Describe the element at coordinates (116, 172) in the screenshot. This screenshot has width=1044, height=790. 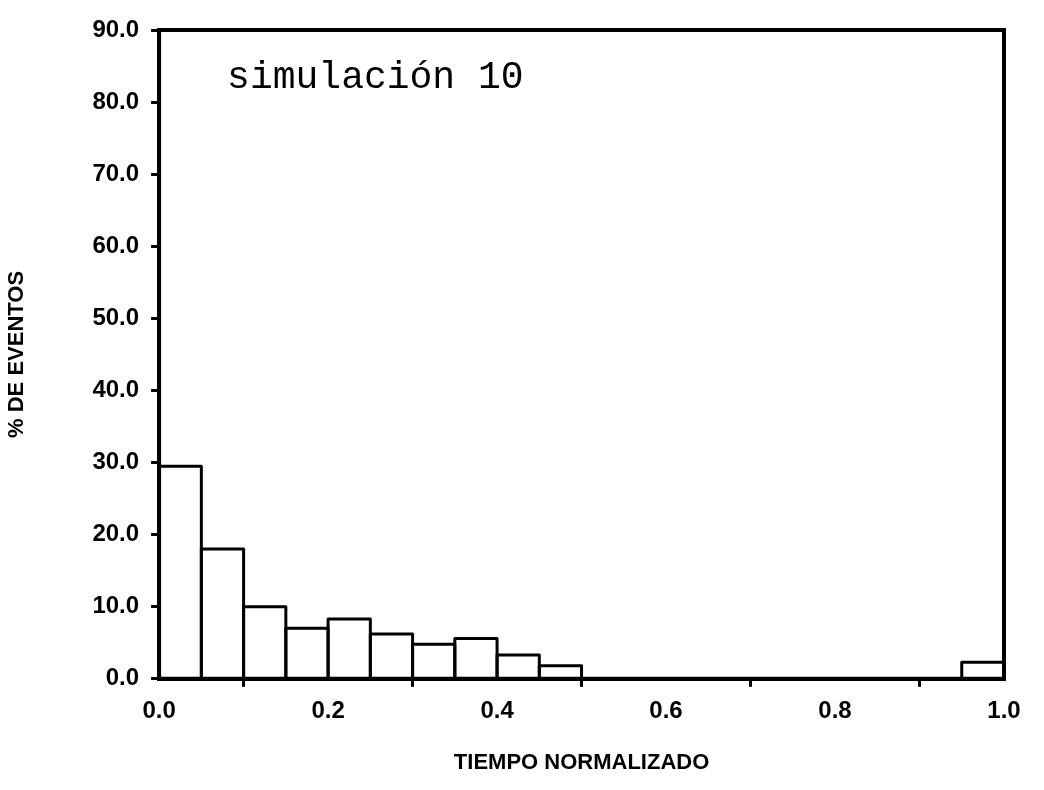
I see `y-tick-label: 70.0` at that location.